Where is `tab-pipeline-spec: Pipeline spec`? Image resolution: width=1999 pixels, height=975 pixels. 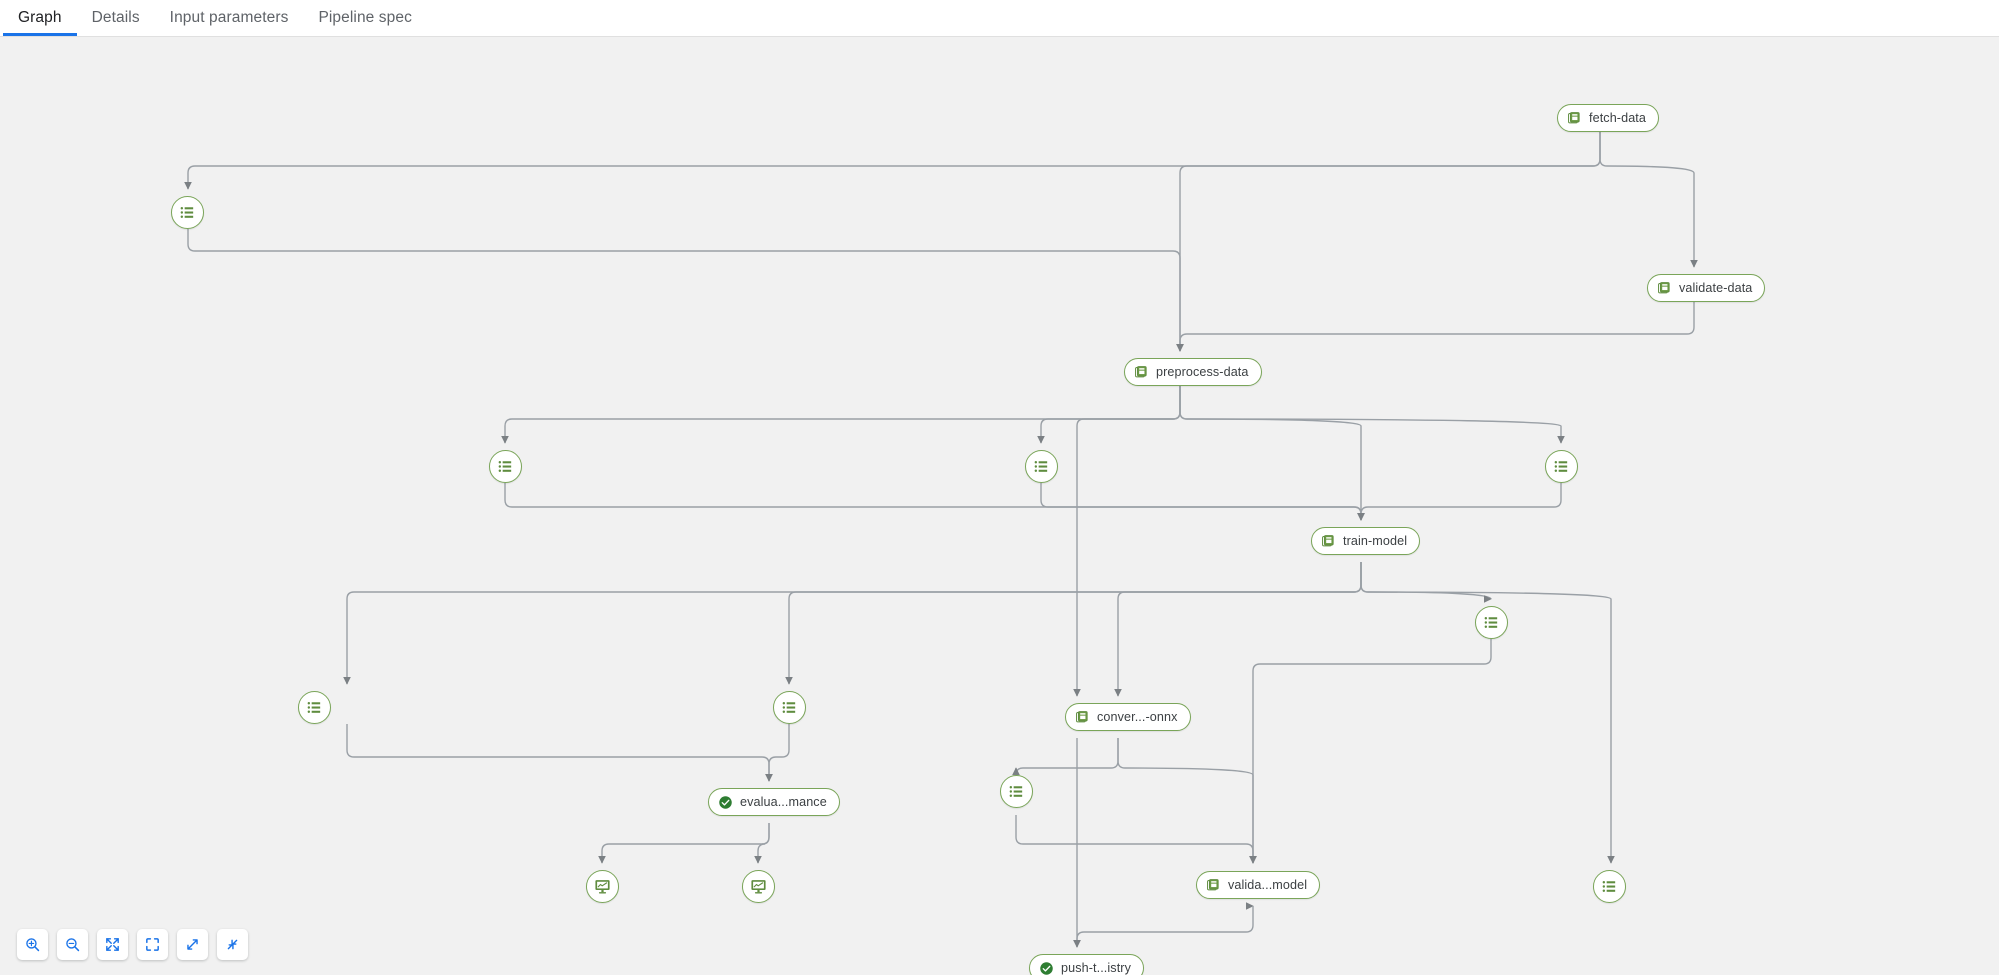 tab-pipeline-spec: Pipeline spec is located at coordinates (365, 18).